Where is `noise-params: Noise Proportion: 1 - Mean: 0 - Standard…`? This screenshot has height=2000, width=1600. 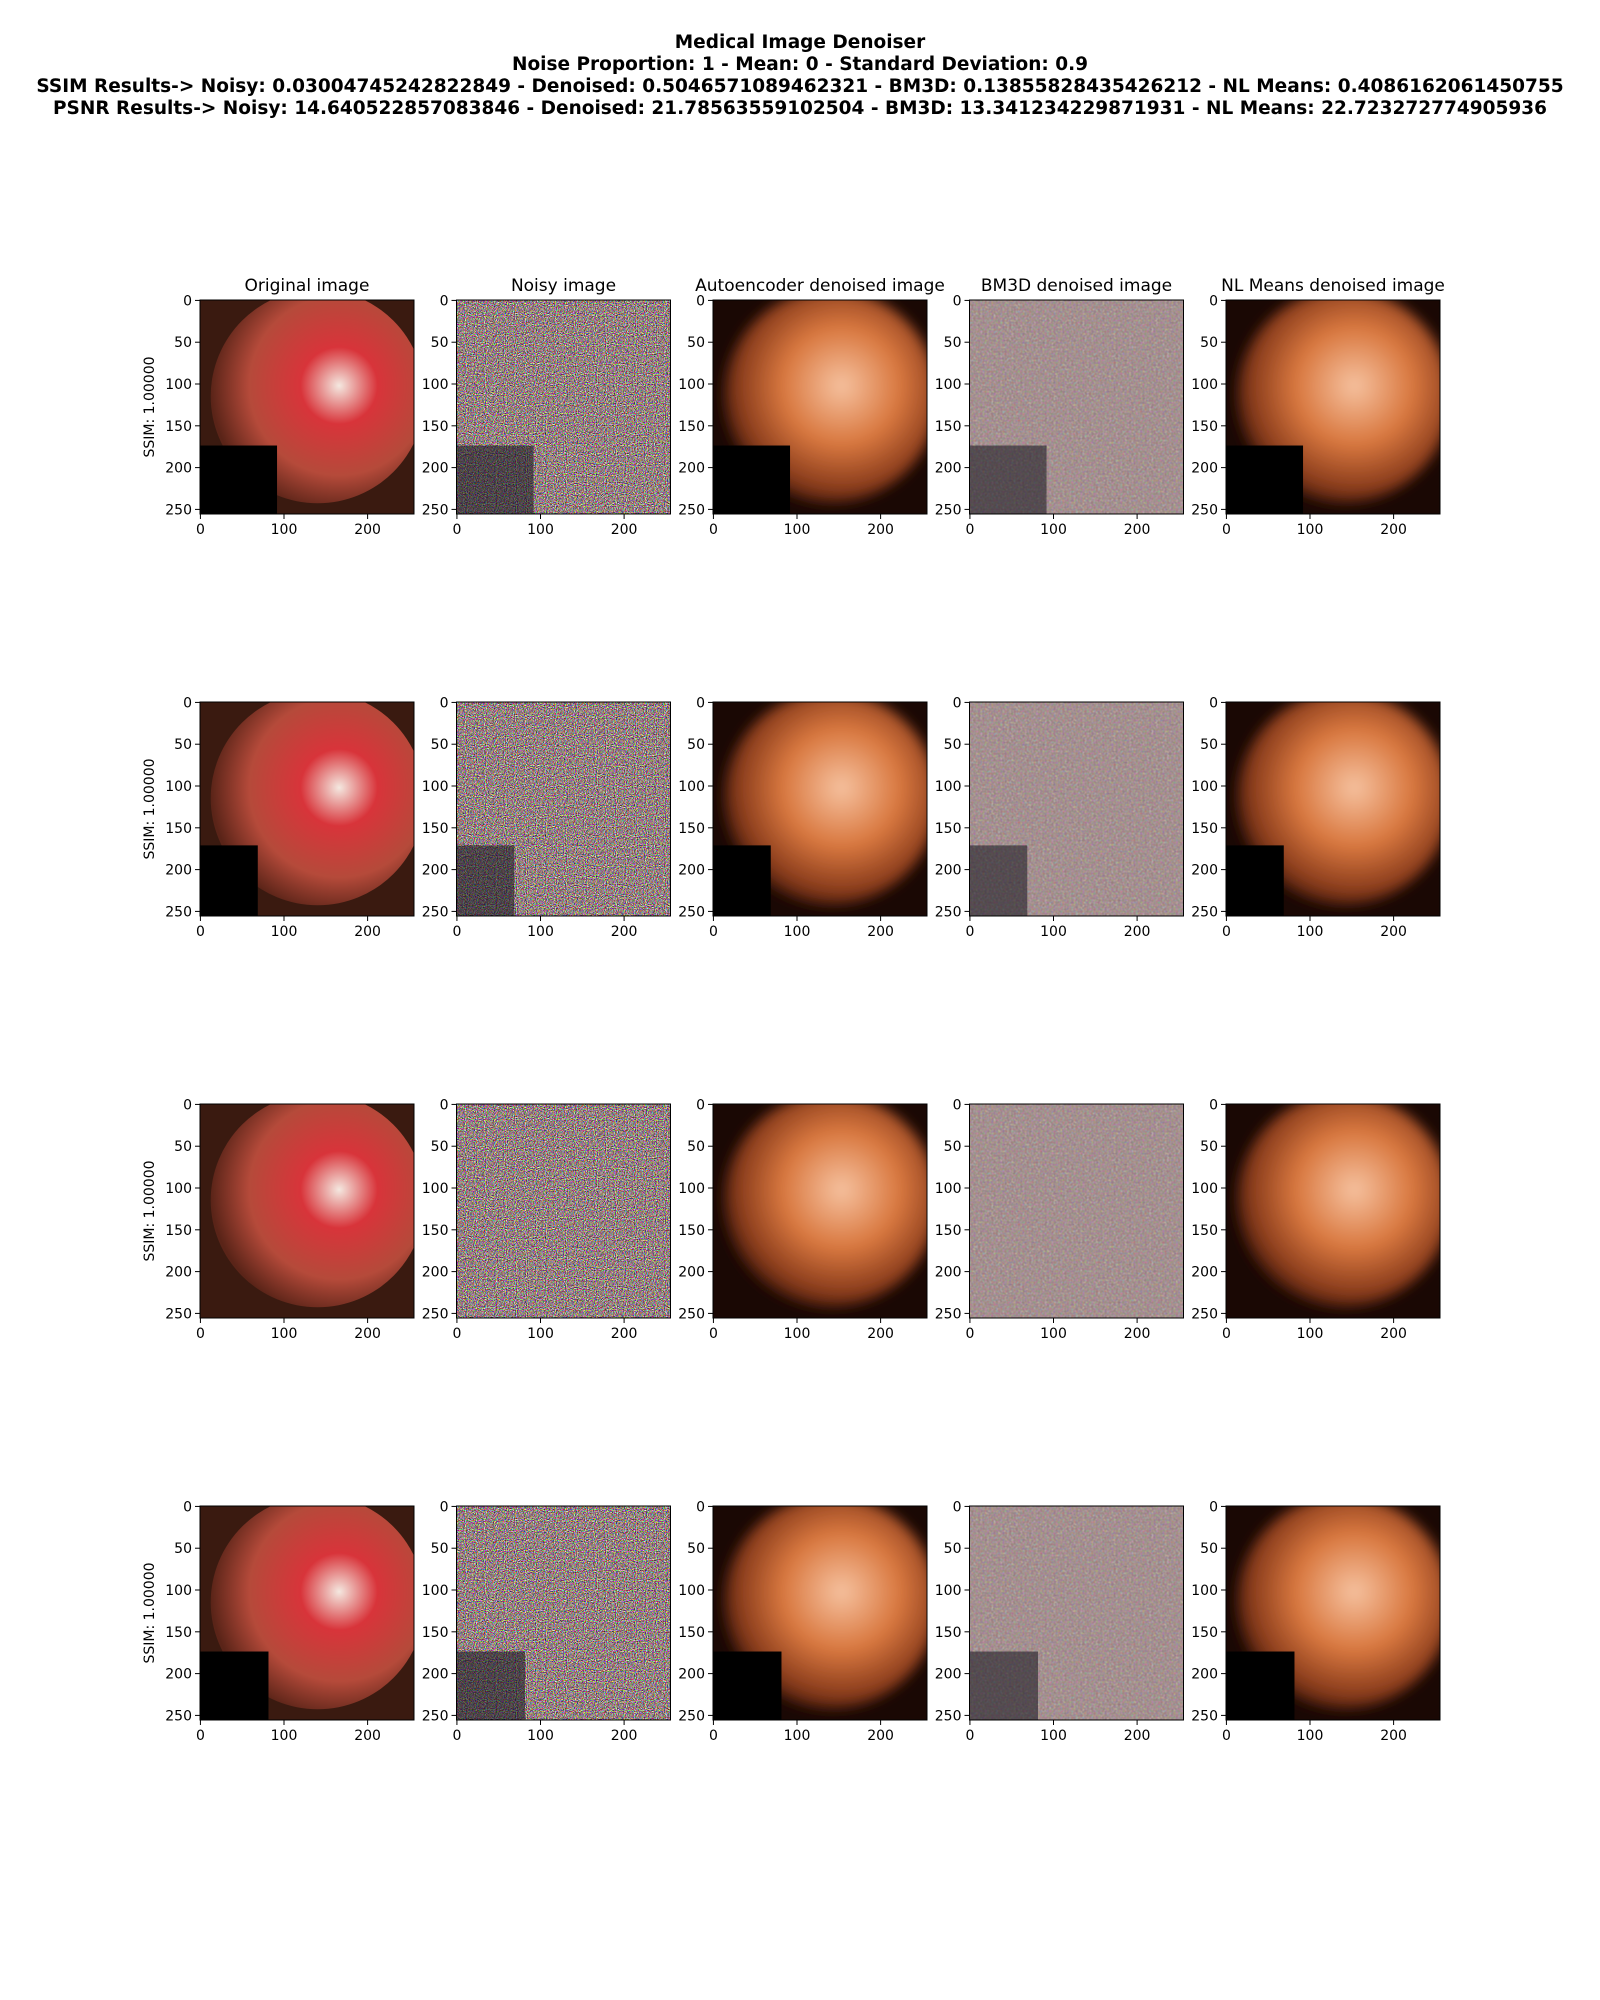
noise-params: Noise Proportion: 1 - Mean: 0 - Standard… is located at coordinates (800, 64).